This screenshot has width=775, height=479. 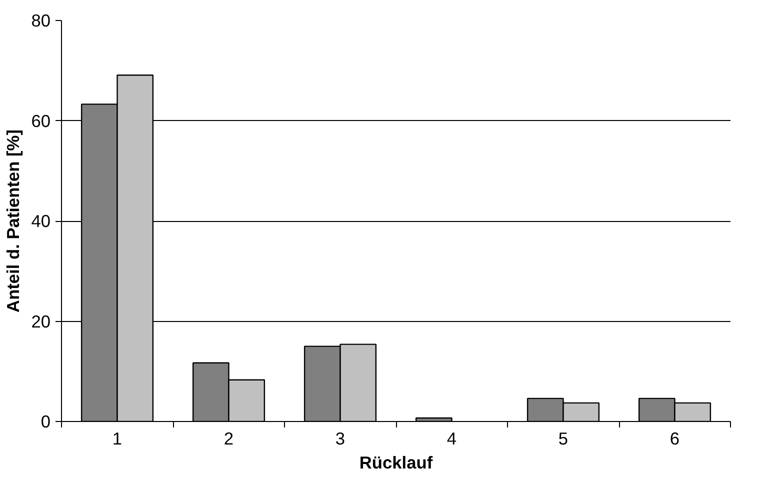 What do you see at coordinates (563, 438) in the screenshot?
I see `x-tick-label: 5` at bounding box center [563, 438].